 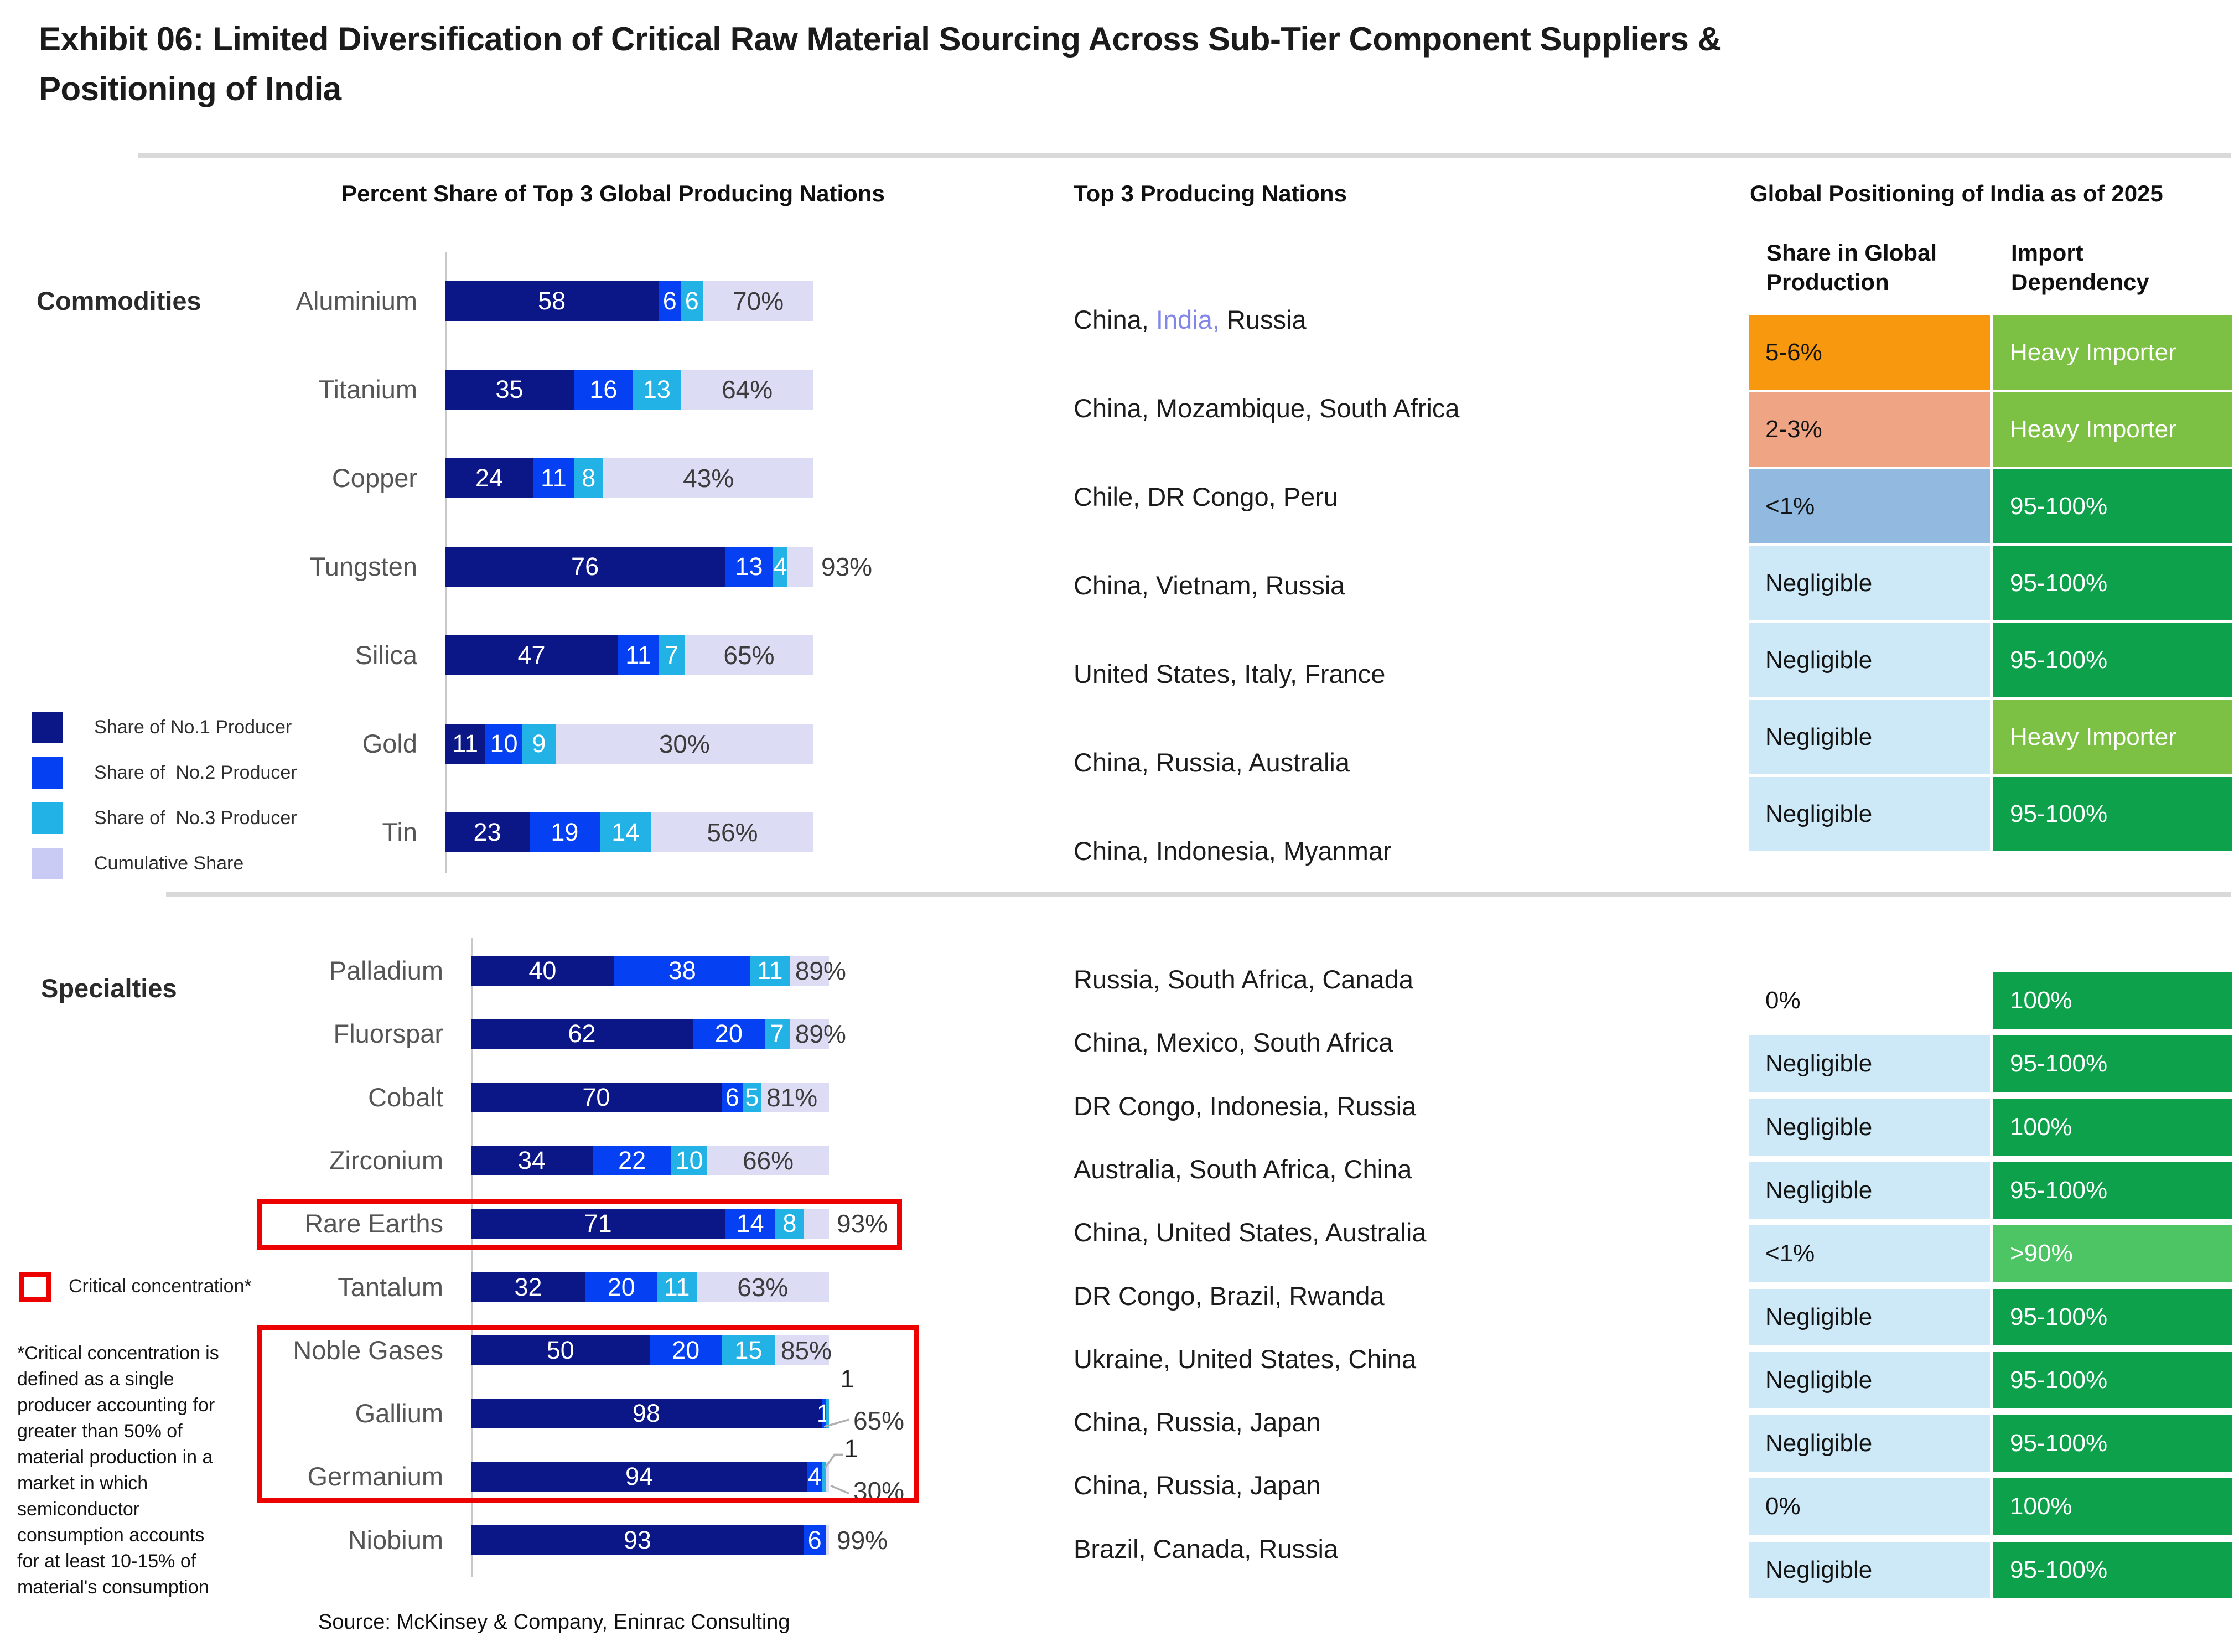 I want to click on material-label: Tungsten, so click(x=363, y=566).